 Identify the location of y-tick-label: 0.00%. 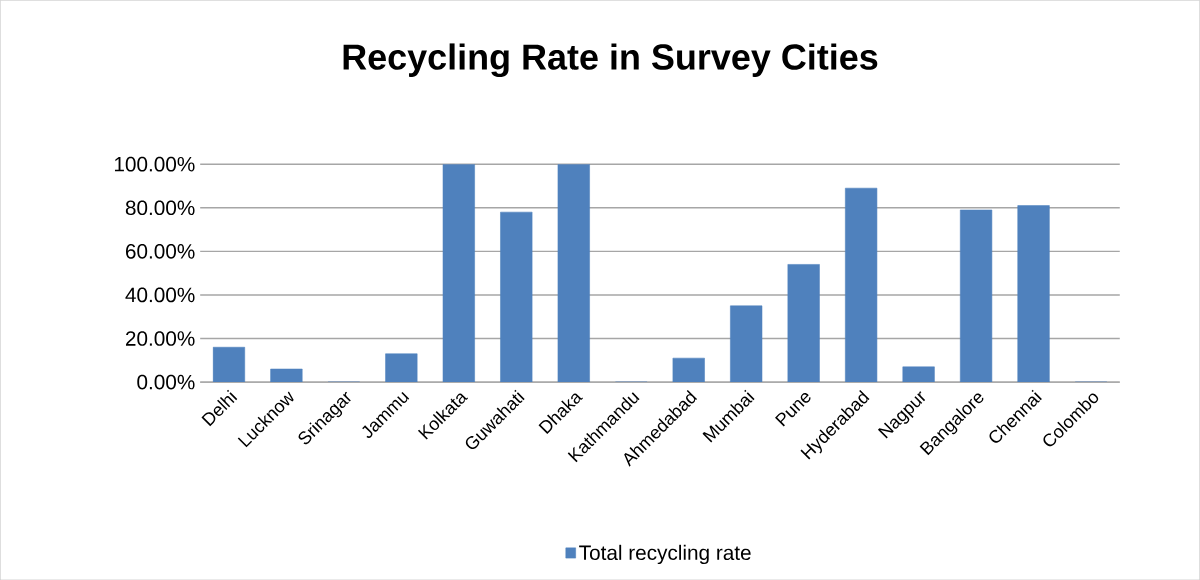
(166, 382).